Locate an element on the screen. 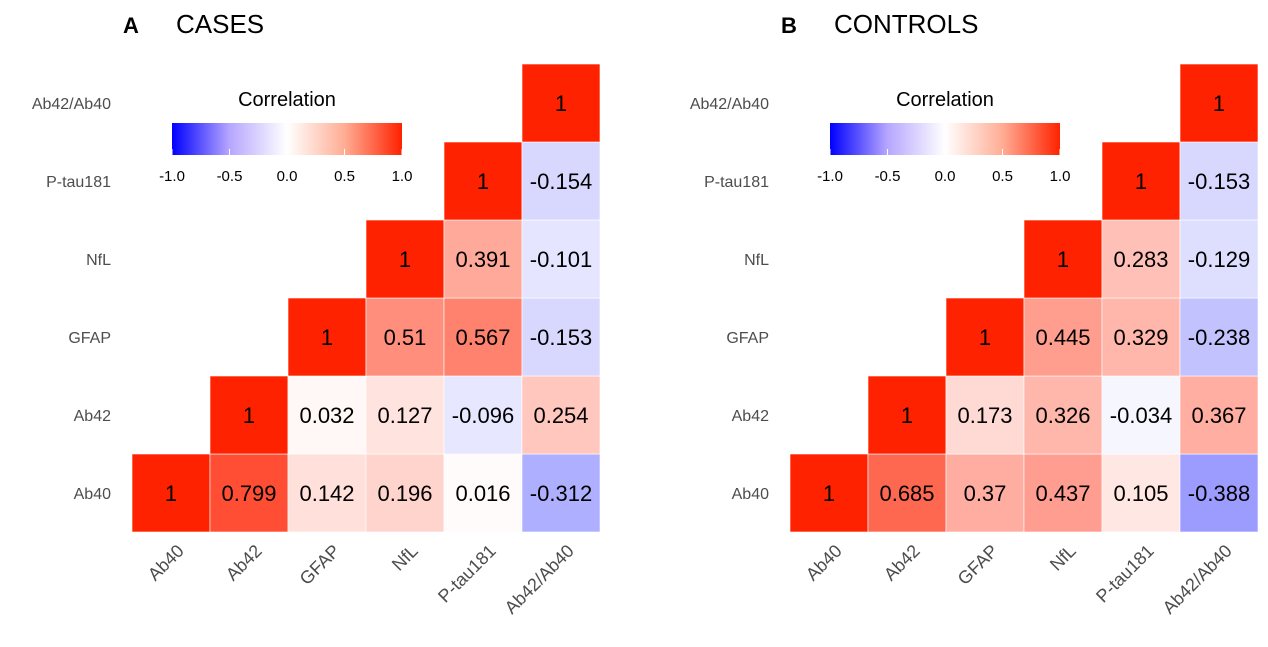 Image resolution: width=1268 pixels, height=647 pixels. cell-value-label: 0.437 is located at coordinates (1062, 493).